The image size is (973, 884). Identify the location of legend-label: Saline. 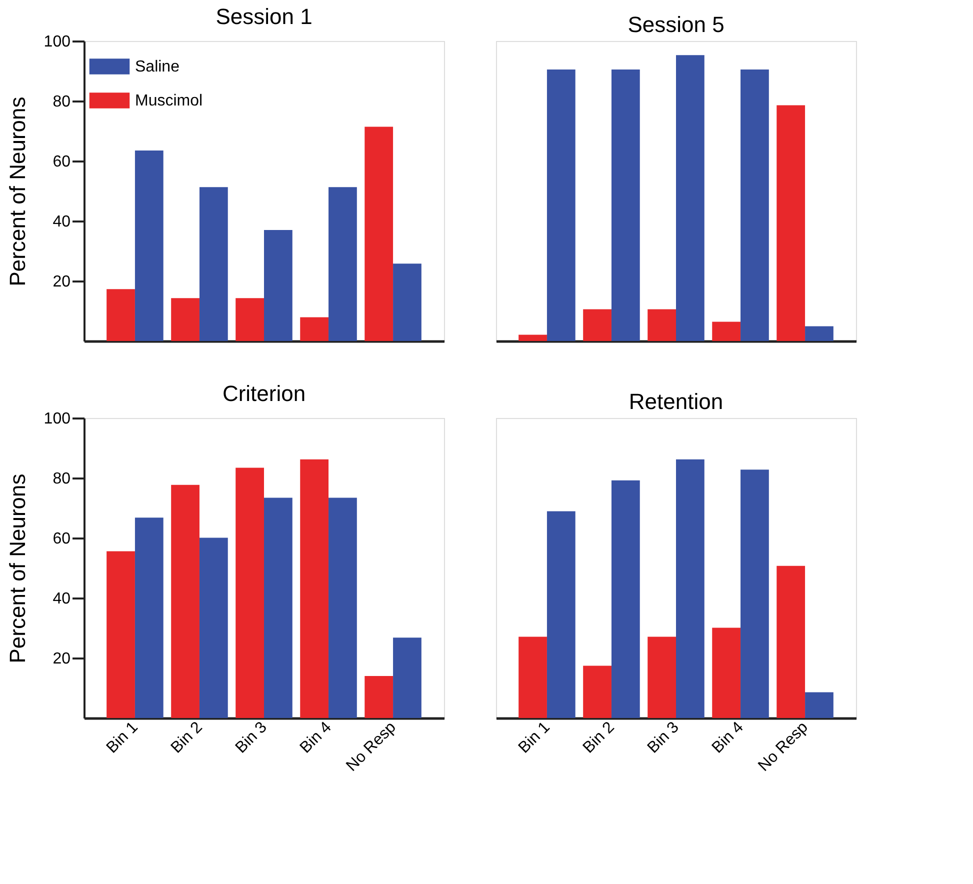
(157, 67).